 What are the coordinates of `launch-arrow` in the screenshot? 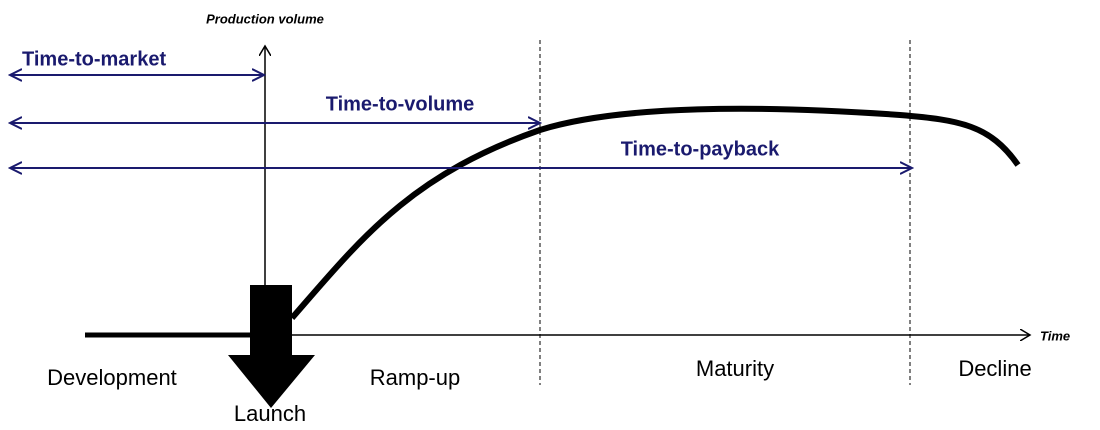 It's located at (271, 346).